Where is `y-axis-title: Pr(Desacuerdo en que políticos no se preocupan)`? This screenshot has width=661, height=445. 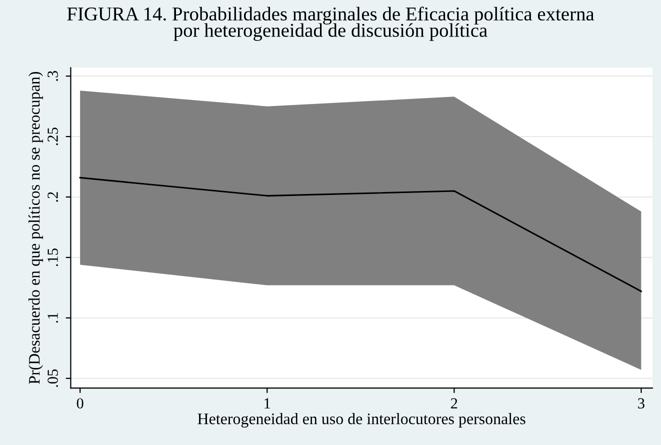
y-axis-title: Pr(Desacuerdo en que políticos no se preocupan) is located at coordinates (35, 228).